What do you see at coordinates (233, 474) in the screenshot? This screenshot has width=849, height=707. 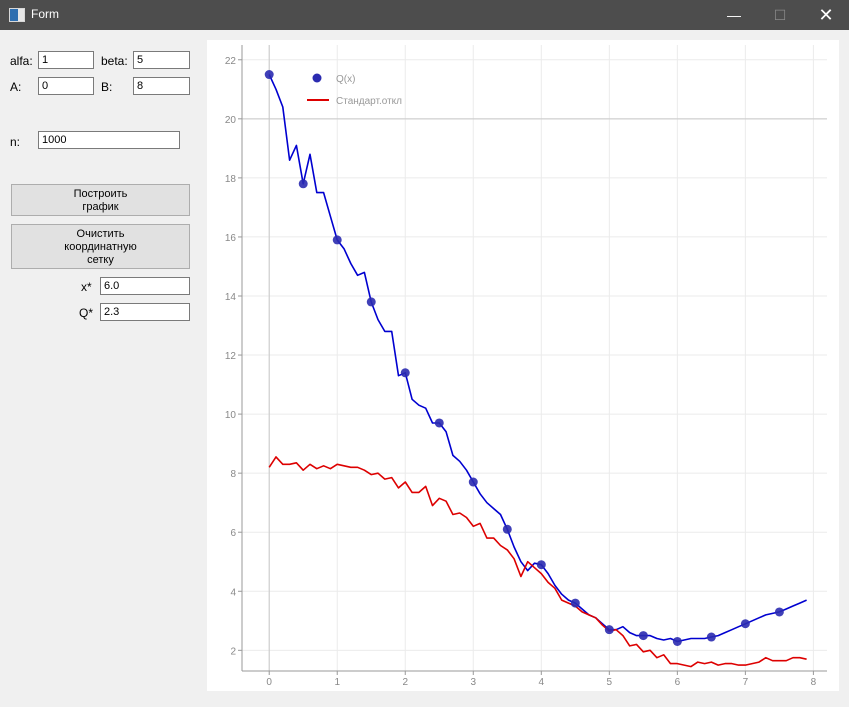 I see `y-tick-label: 8` at bounding box center [233, 474].